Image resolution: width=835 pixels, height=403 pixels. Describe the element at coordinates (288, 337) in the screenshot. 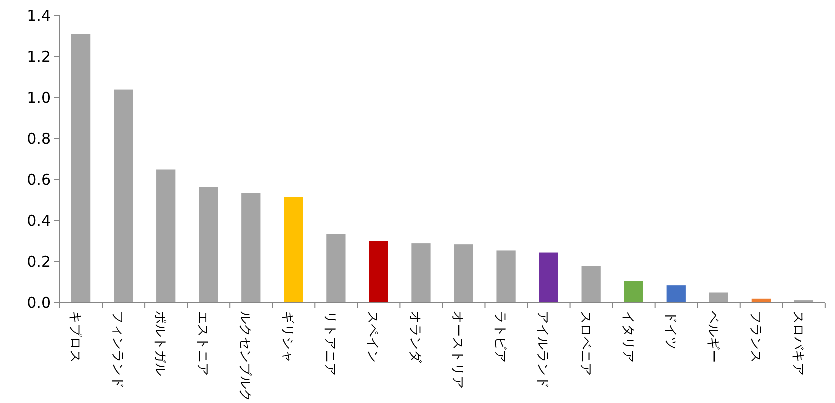

I see `x-tick-label: ギリシャ` at that location.